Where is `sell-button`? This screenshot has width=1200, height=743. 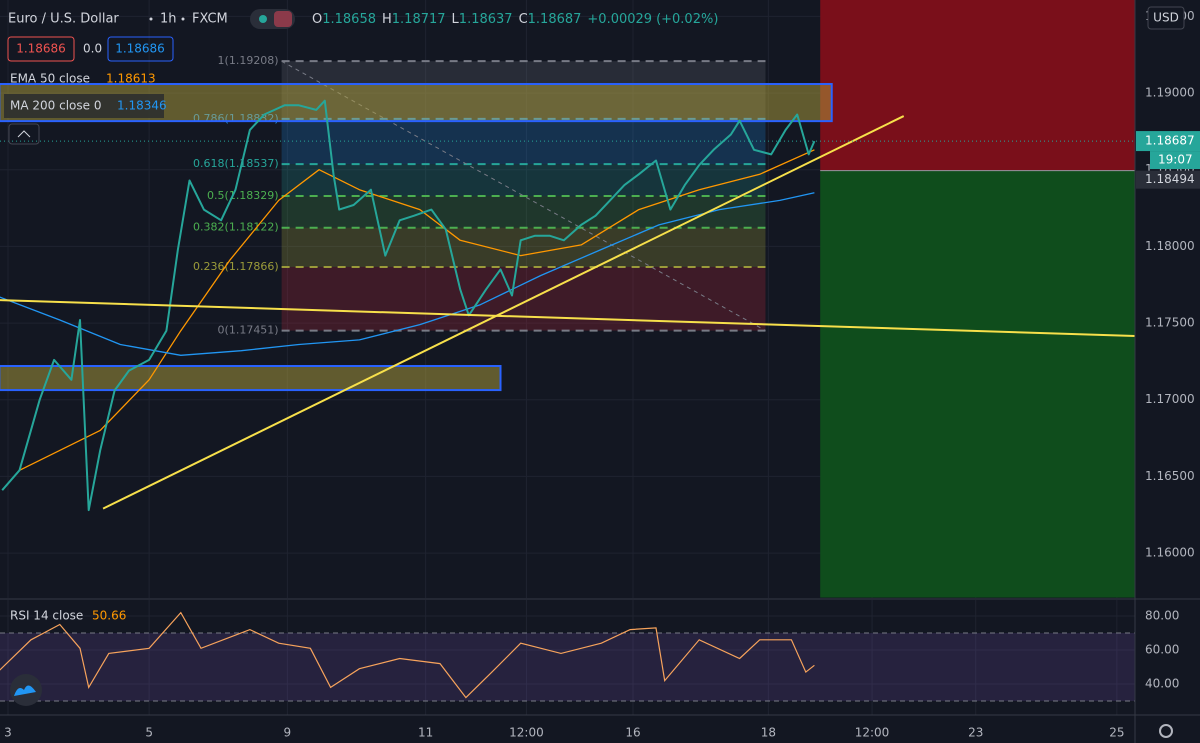 sell-button is located at coordinates (41, 49).